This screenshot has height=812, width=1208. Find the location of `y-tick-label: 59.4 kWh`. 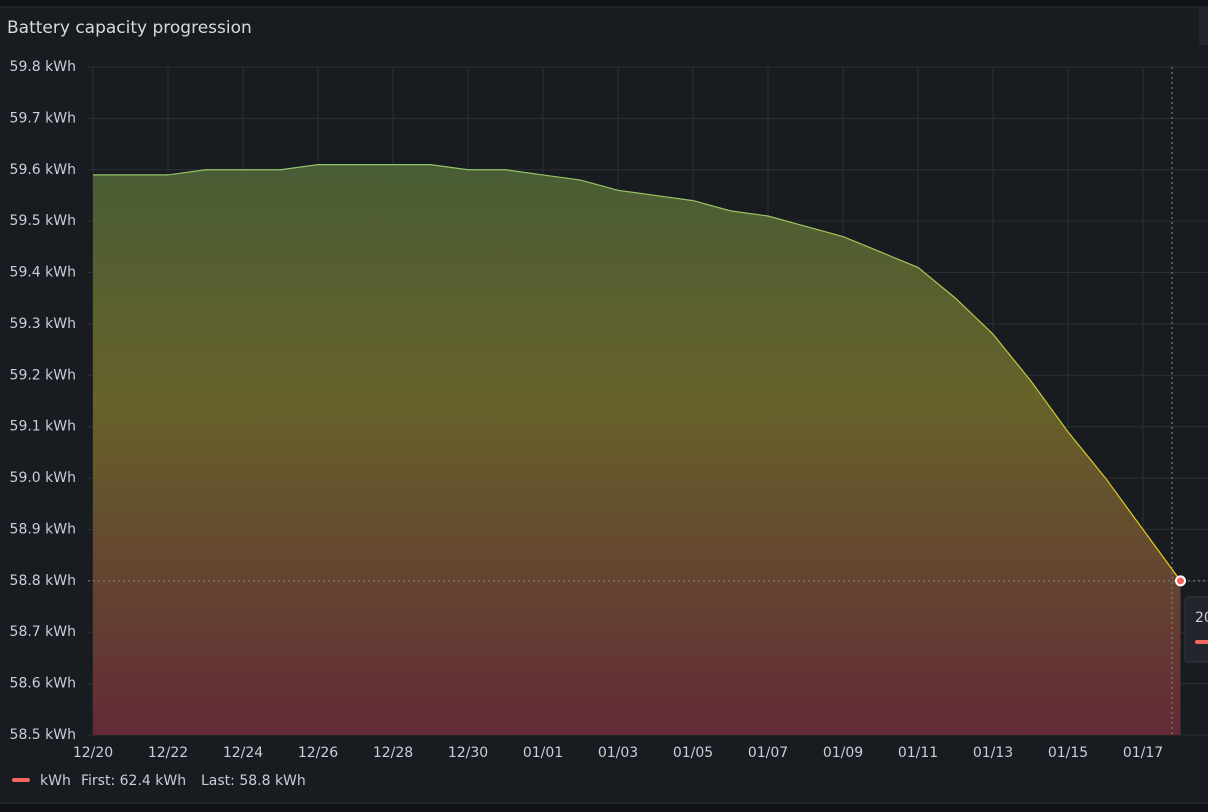

y-tick-label: 59.4 kWh is located at coordinates (43, 273).